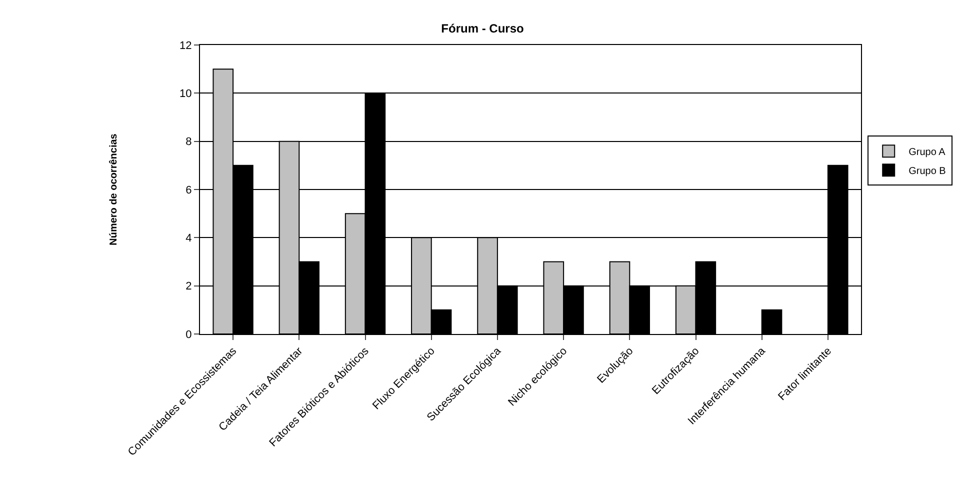 This screenshot has width=965, height=484. Describe the element at coordinates (189, 334) in the screenshot. I see `y-tick-label: 0` at that location.